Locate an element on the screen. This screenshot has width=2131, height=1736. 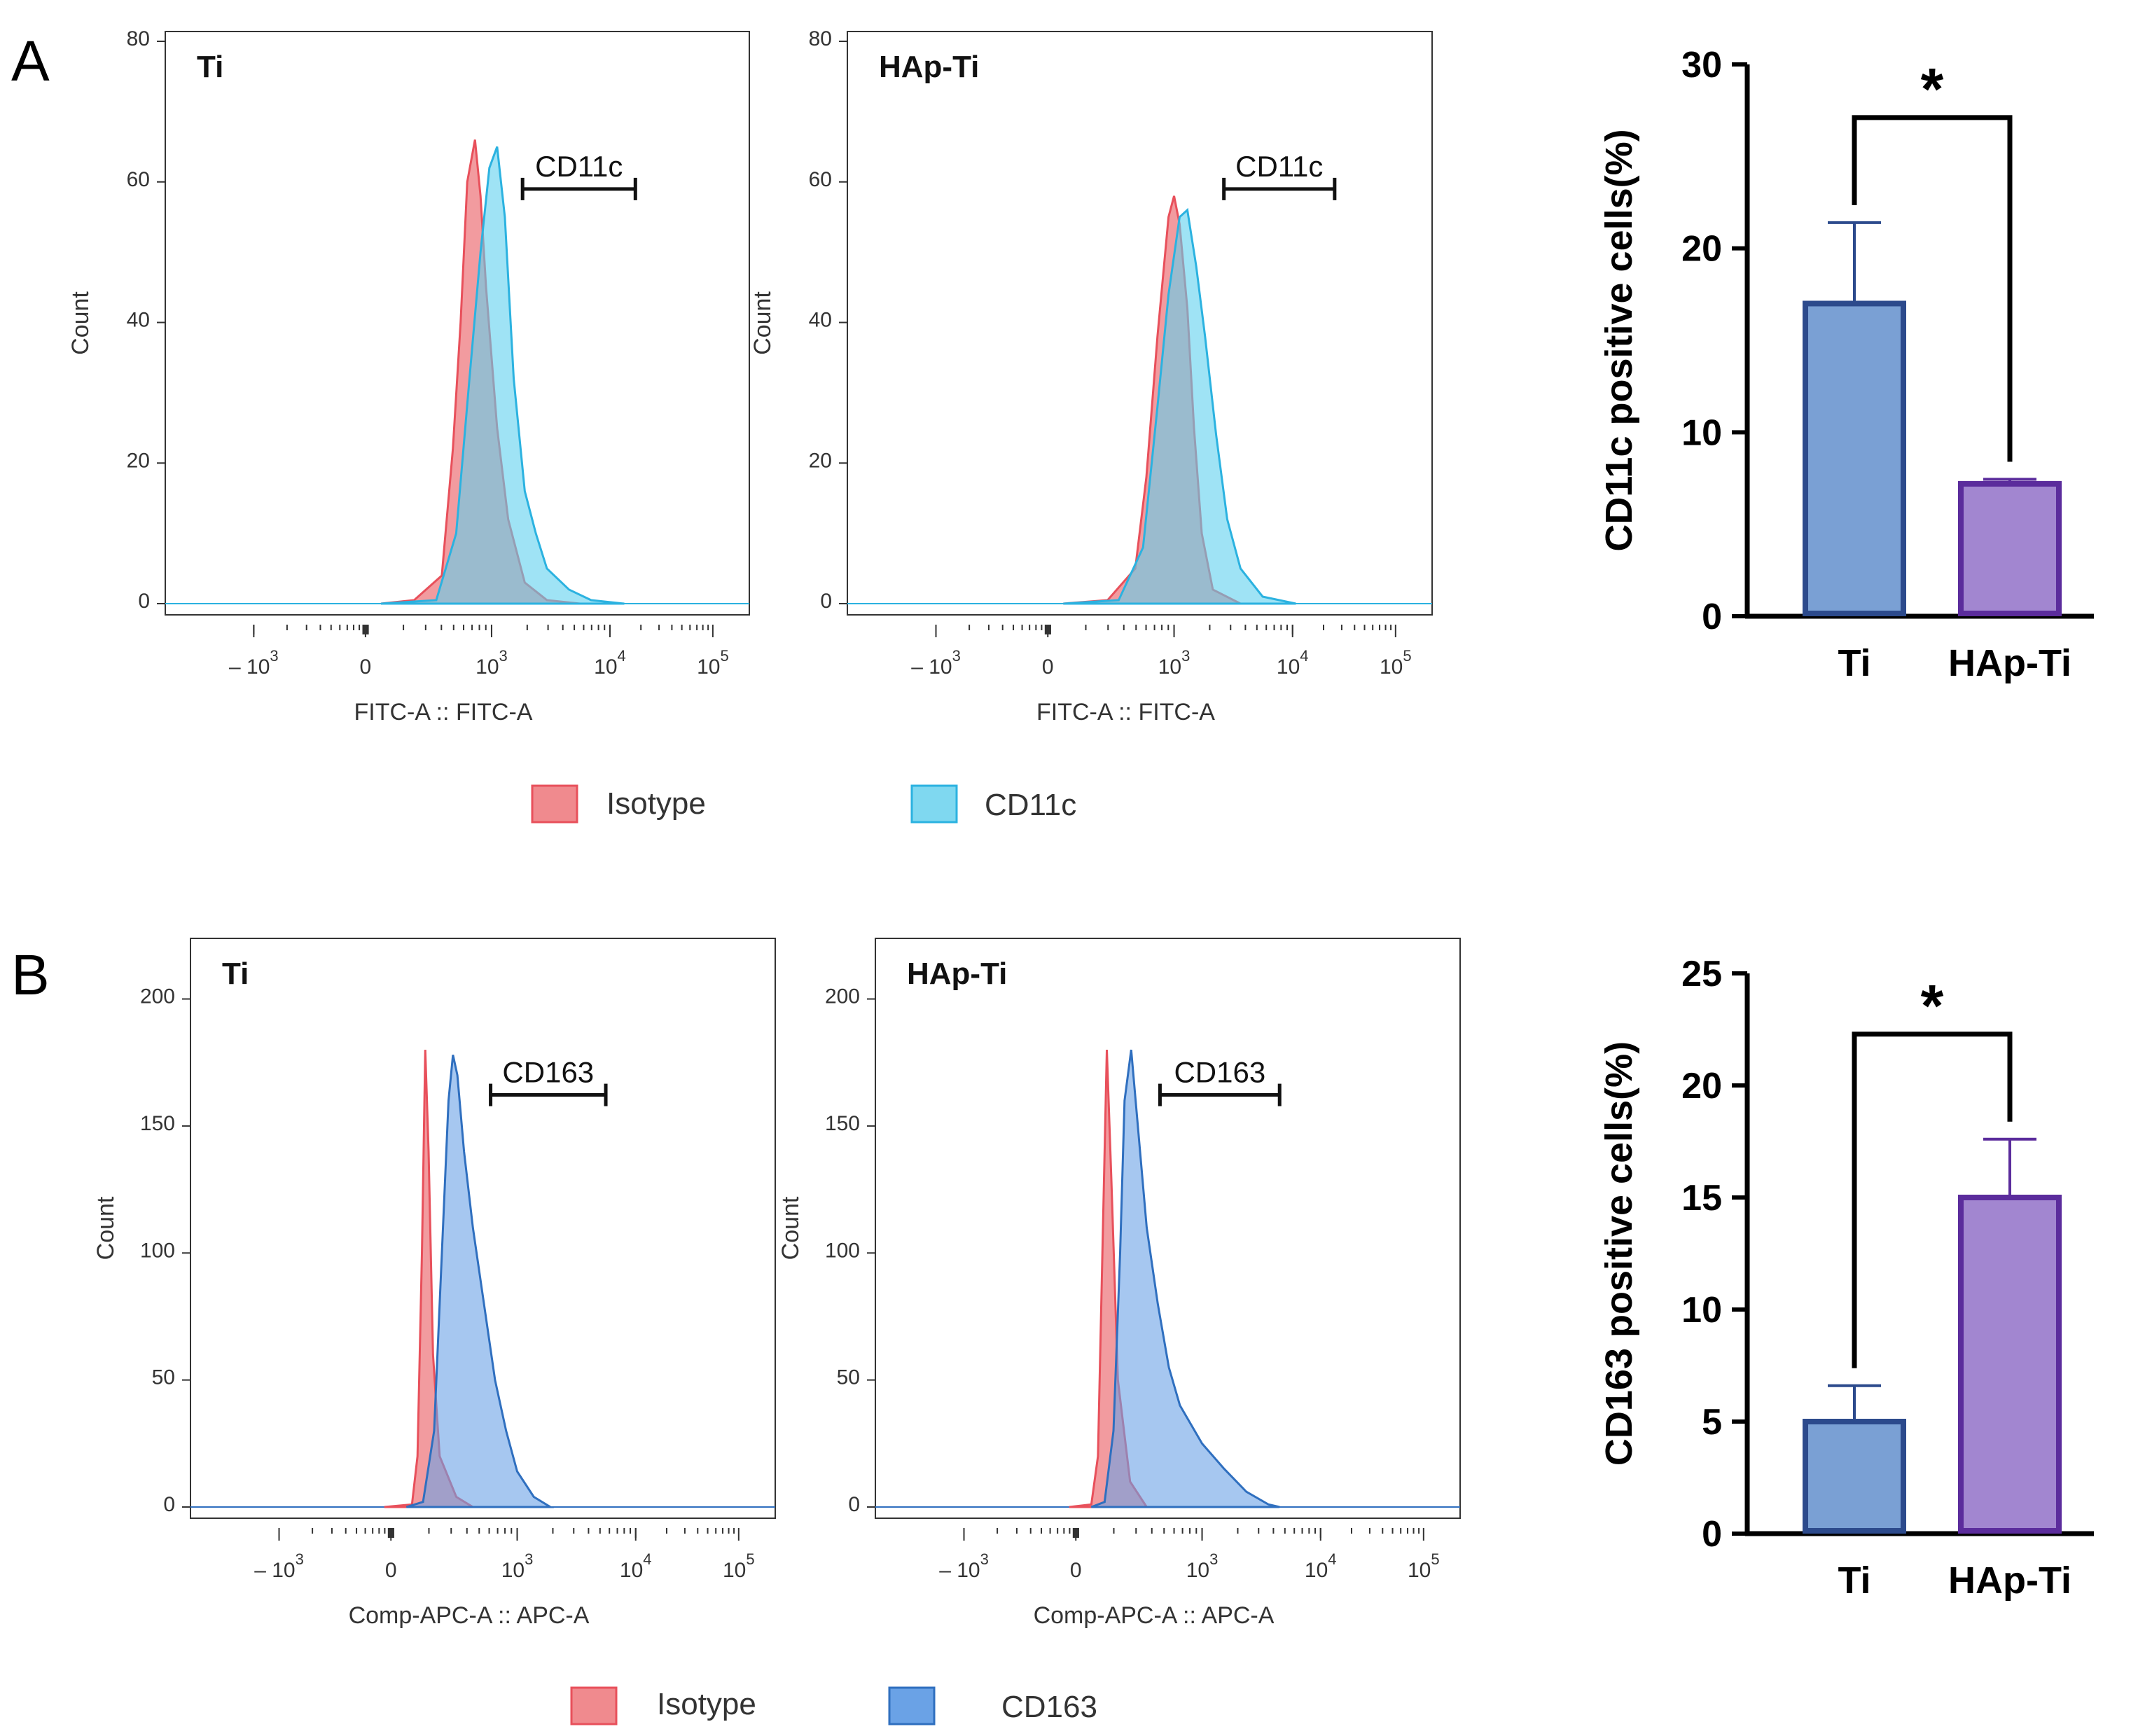
bar-chart-cd11c: 0 10 20 30 CD11c positive cells(%) Ti HAp-Ti * is located at coordinates (1846, 365).